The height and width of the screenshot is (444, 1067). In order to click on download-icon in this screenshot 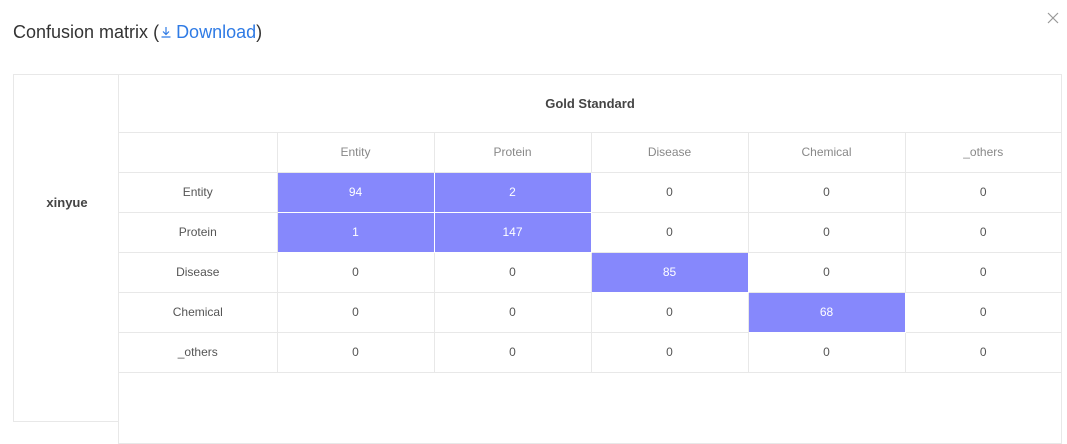, I will do `click(166, 32)`.